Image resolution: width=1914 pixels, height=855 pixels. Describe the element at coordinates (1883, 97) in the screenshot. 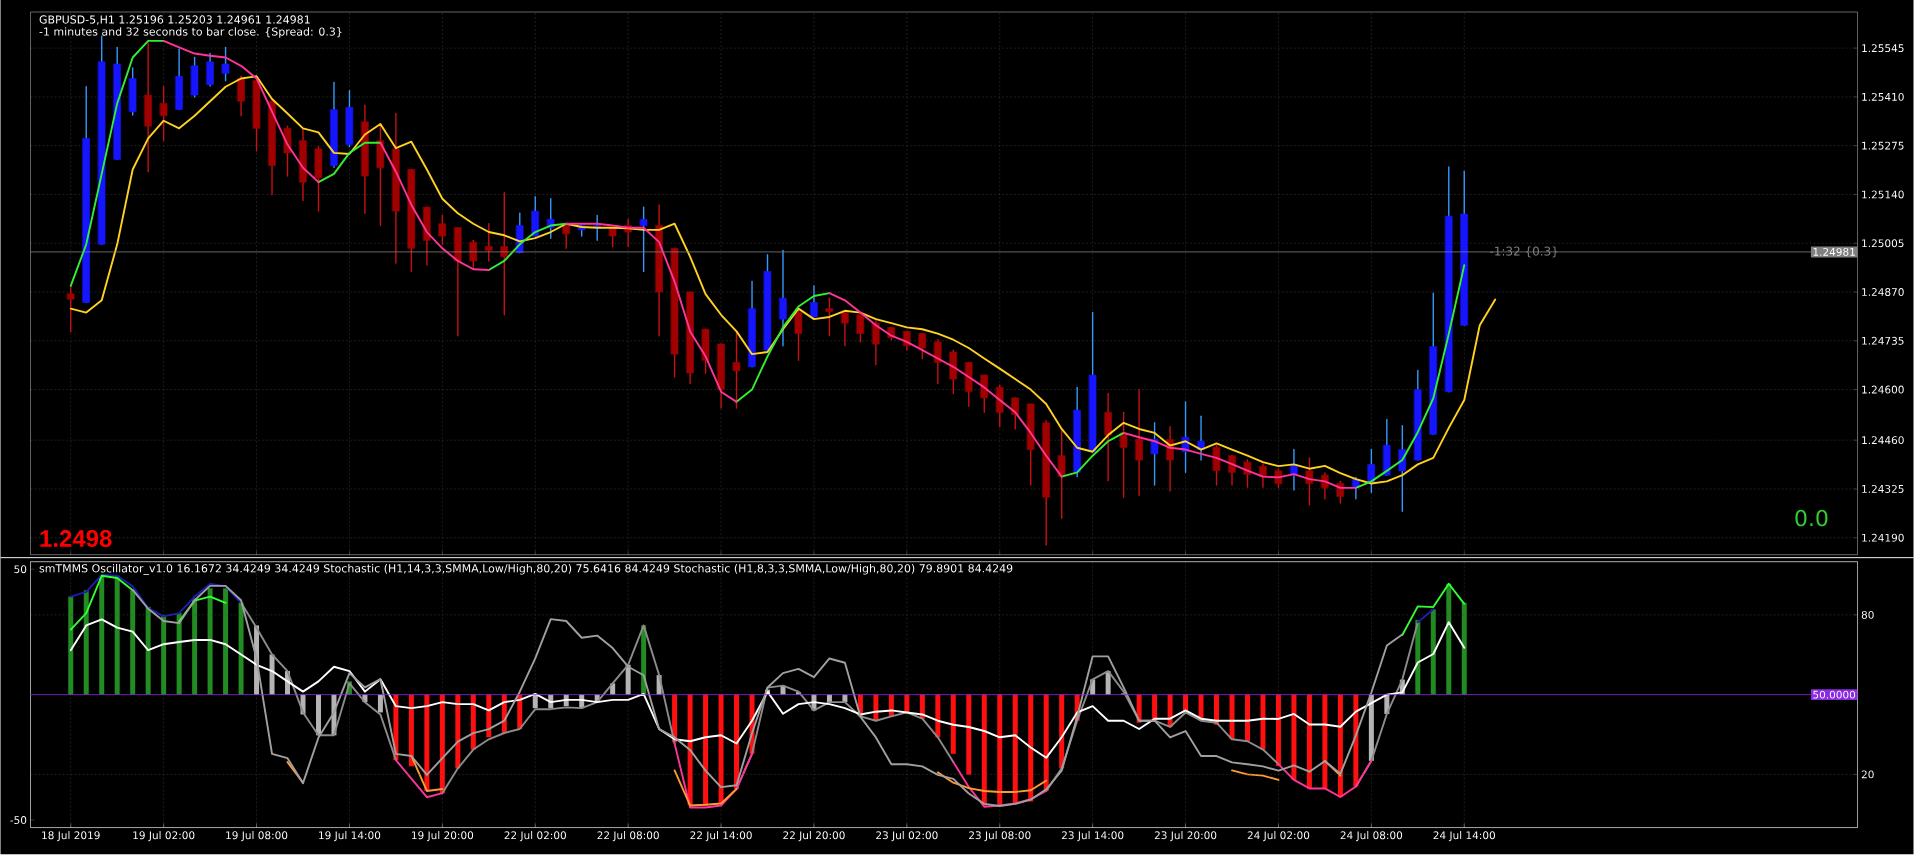

I see `y-tick-label: 1.25410` at that location.